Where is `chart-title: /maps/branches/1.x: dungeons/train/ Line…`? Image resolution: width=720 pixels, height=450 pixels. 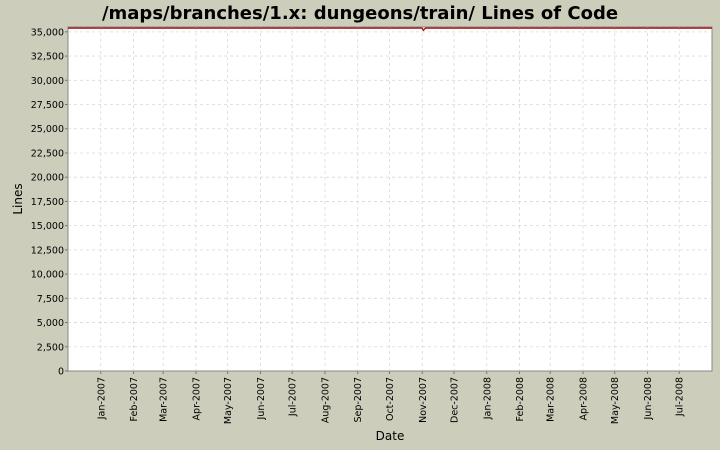
chart-title: /maps/branches/1.x: dungeons/train/ Line… is located at coordinates (360, 13).